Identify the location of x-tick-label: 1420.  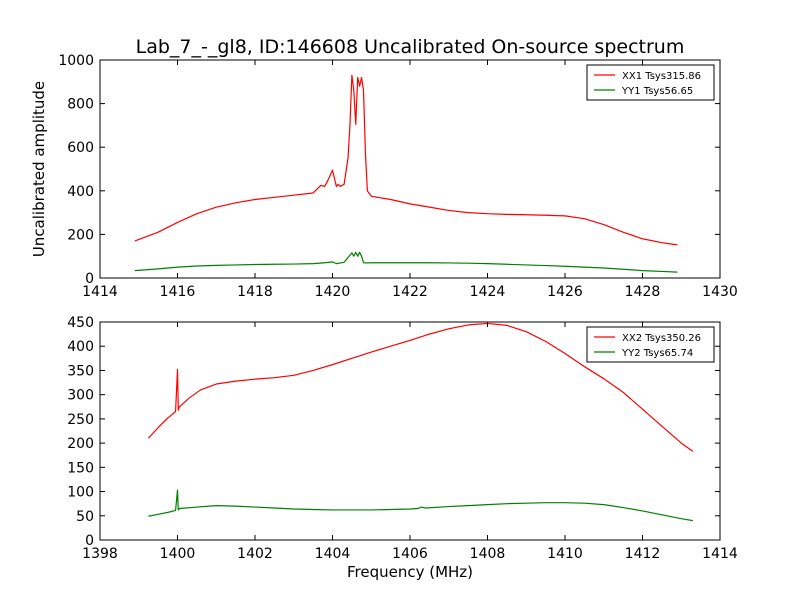
(333, 292).